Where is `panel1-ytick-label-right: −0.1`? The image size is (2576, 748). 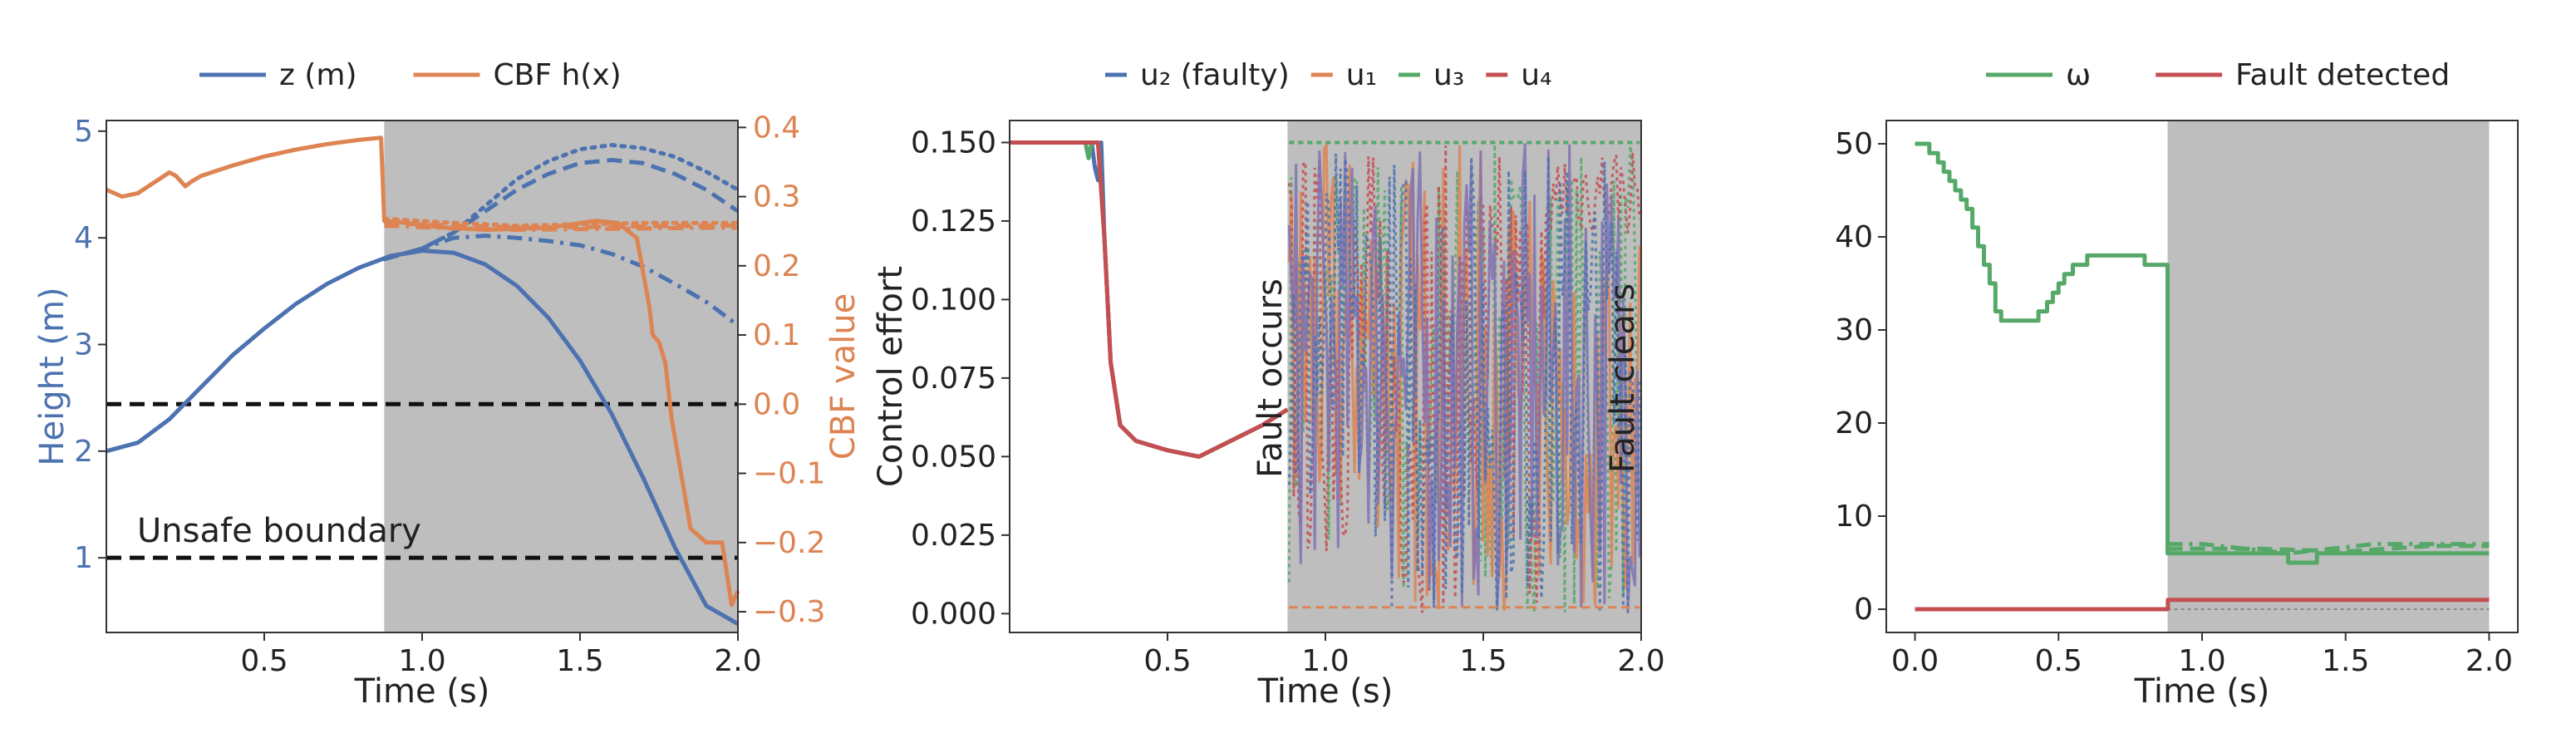
panel1-ytick-label-right: −0.1 is located at coordinates (789, 474).